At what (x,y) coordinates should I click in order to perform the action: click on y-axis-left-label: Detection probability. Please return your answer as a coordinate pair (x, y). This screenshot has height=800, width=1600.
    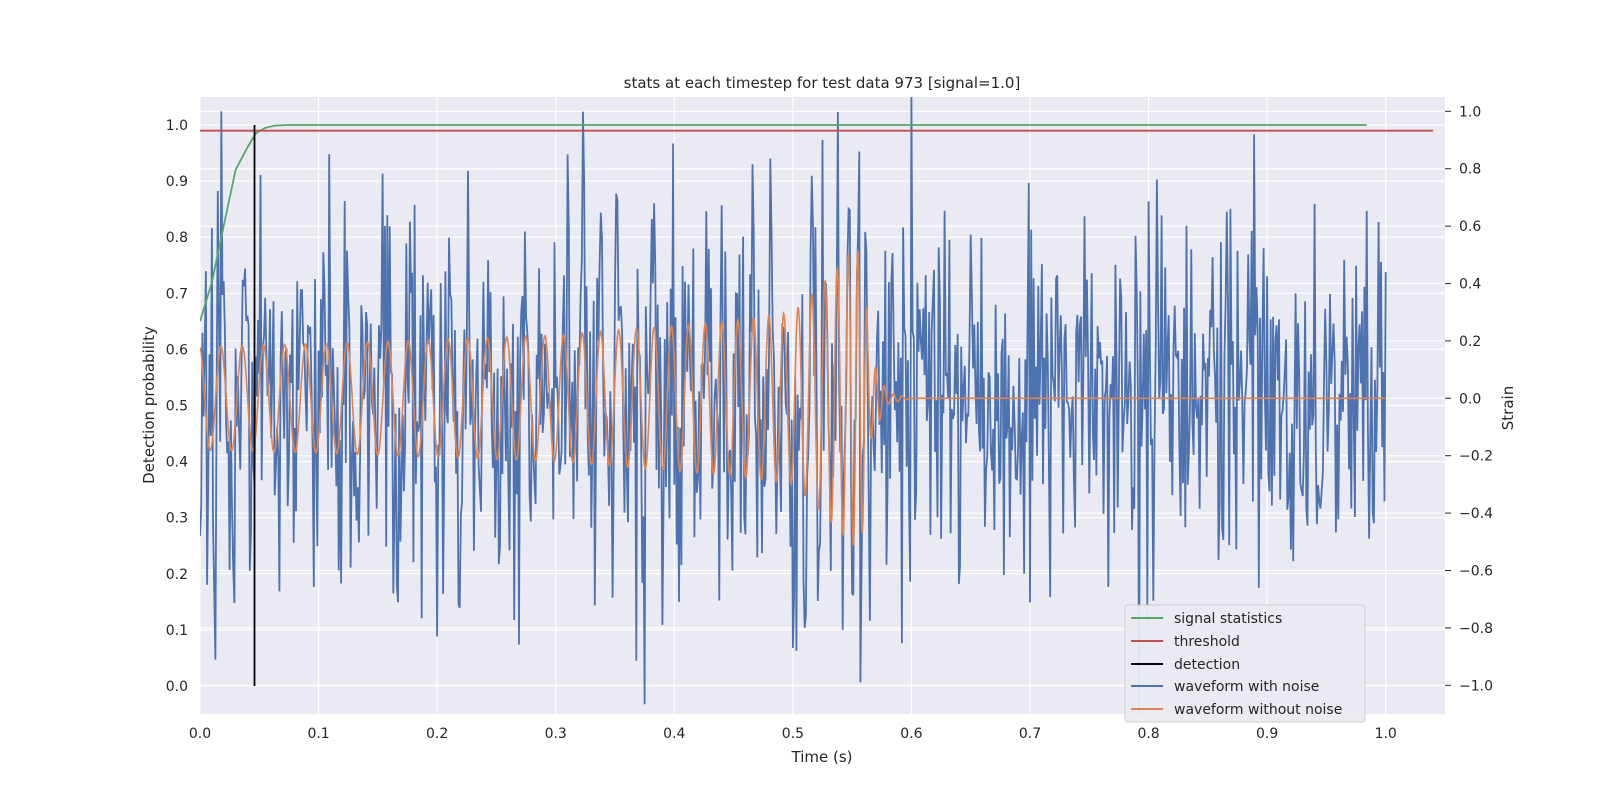
    Looking at the image, I should click on (149, 405).